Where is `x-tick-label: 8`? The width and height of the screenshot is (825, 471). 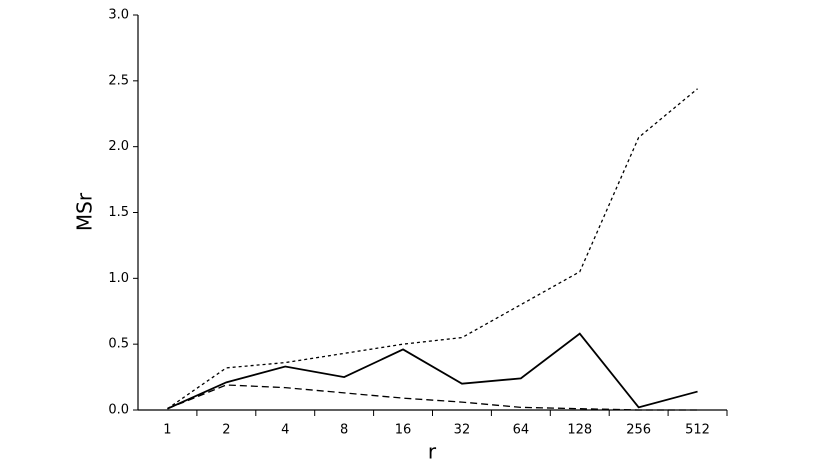
x-tick-label: 8 is located at coordinates (344, 430).